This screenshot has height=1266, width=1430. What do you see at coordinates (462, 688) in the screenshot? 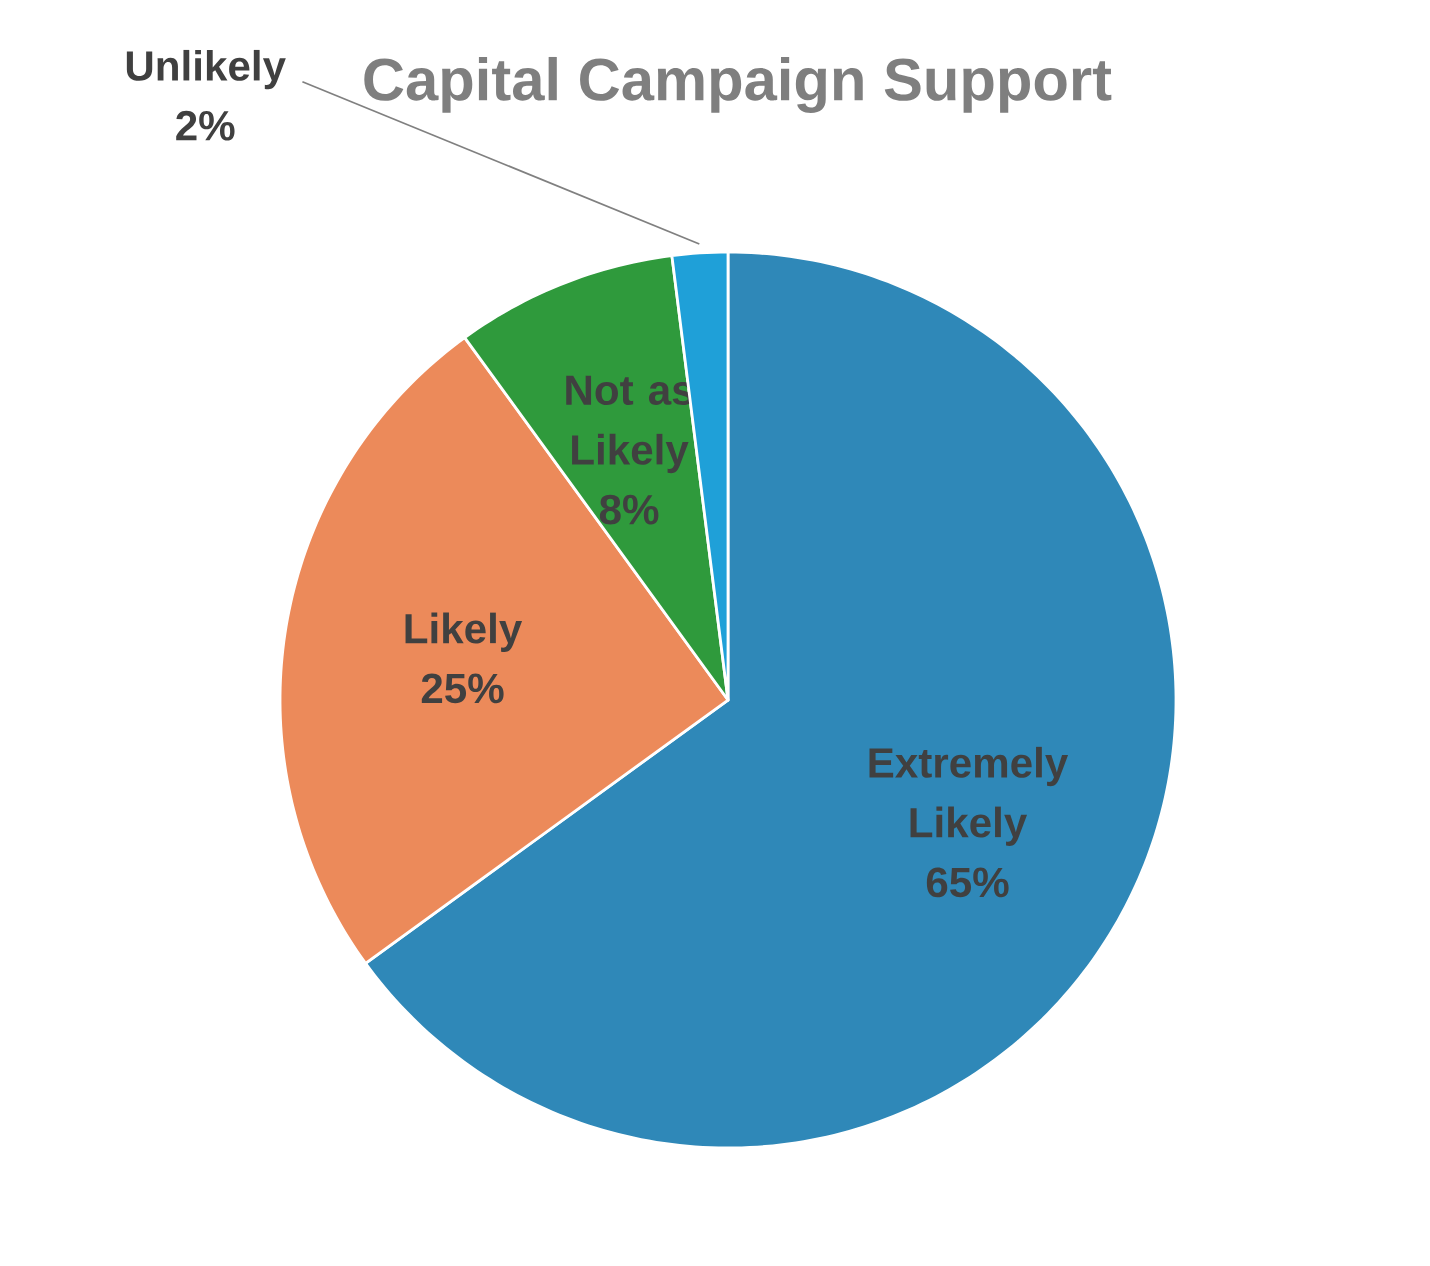
I see `data-label: 25%` at bounding box center [462, 688].